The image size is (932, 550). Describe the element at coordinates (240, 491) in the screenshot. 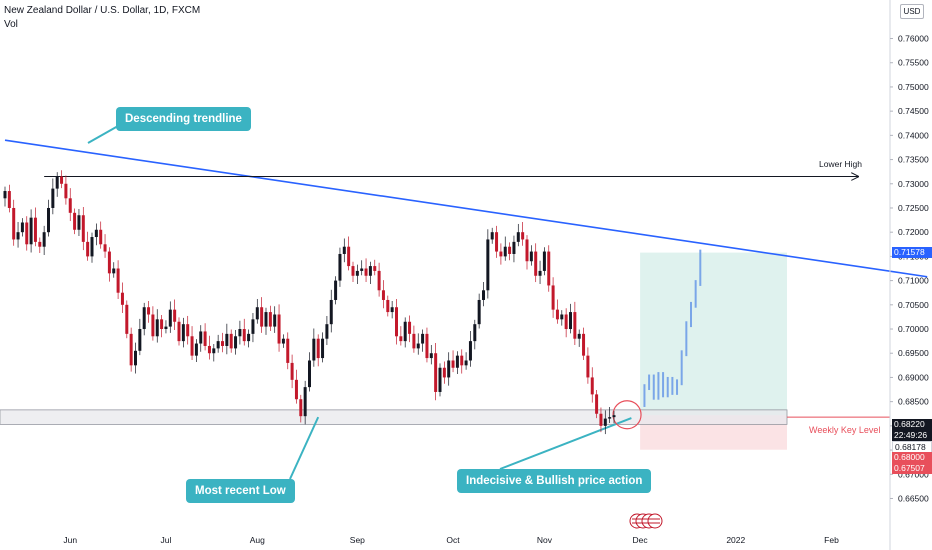

I see `recent-low-callout: Most recent Low` at that location.